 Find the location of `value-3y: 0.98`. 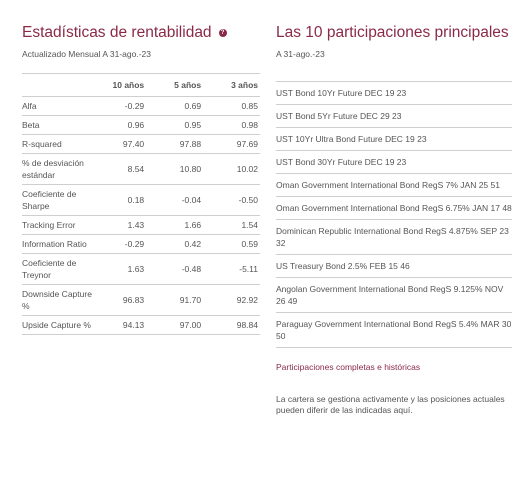

value-3y: 0.98 is located at coordinates (231, 125).